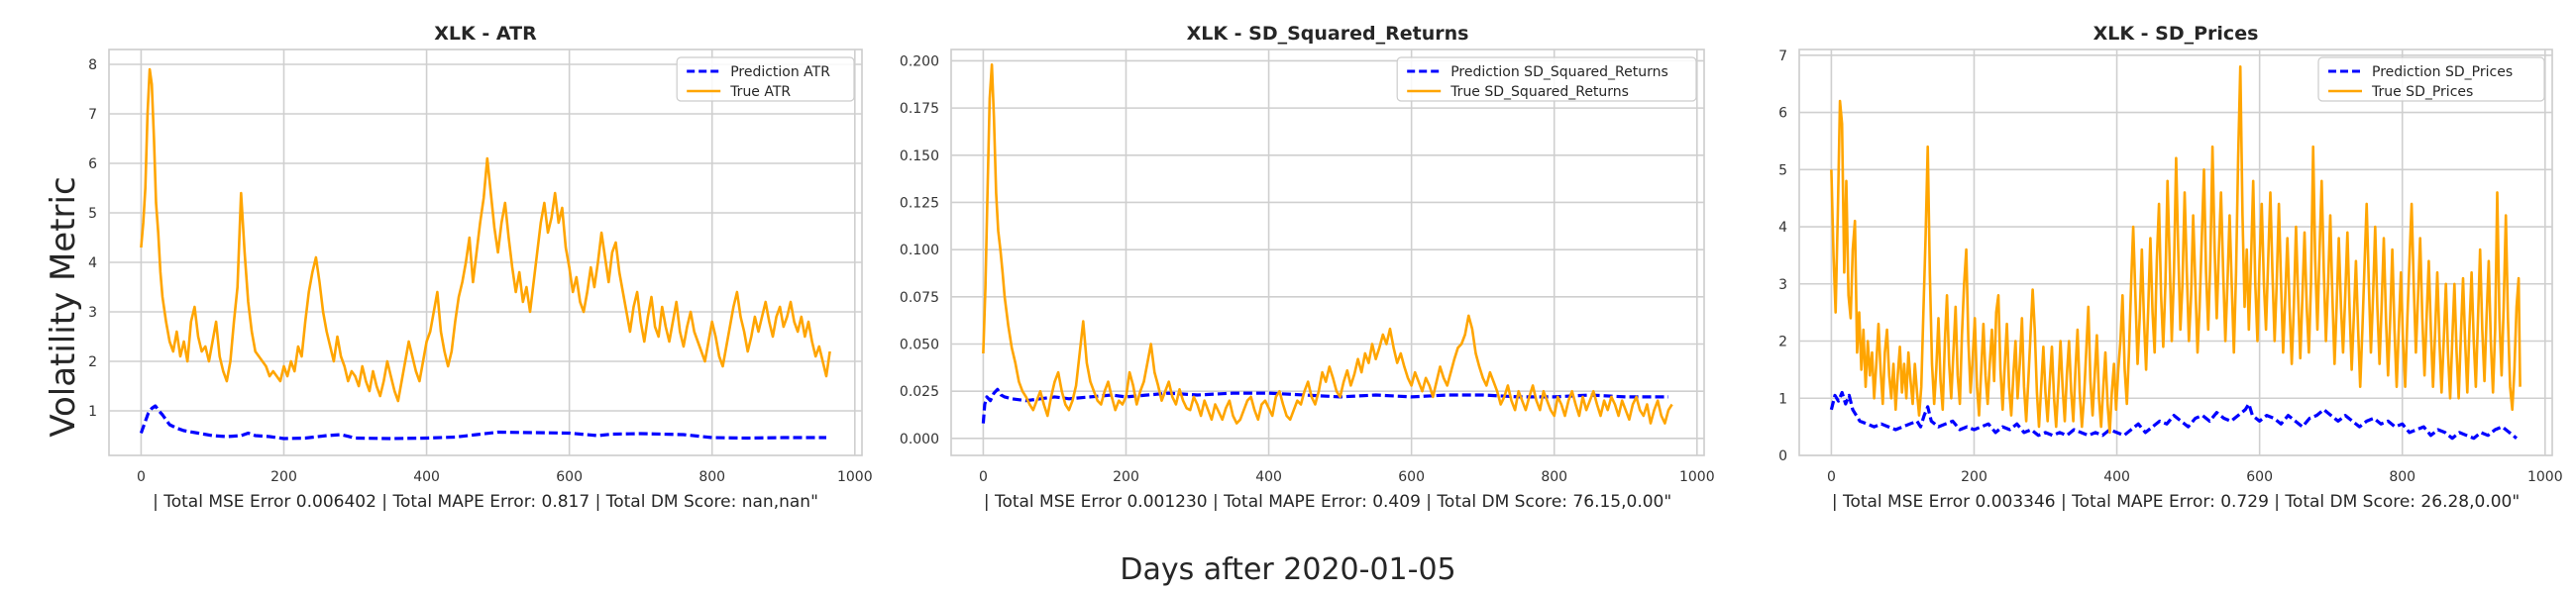 Image resolution: width=2576 pixels, height=594 pixels. What do you see at coordinates (1782, 456) in the screenshot?
I see `y-tick-label: 0` at bounding box center [1782, 456].